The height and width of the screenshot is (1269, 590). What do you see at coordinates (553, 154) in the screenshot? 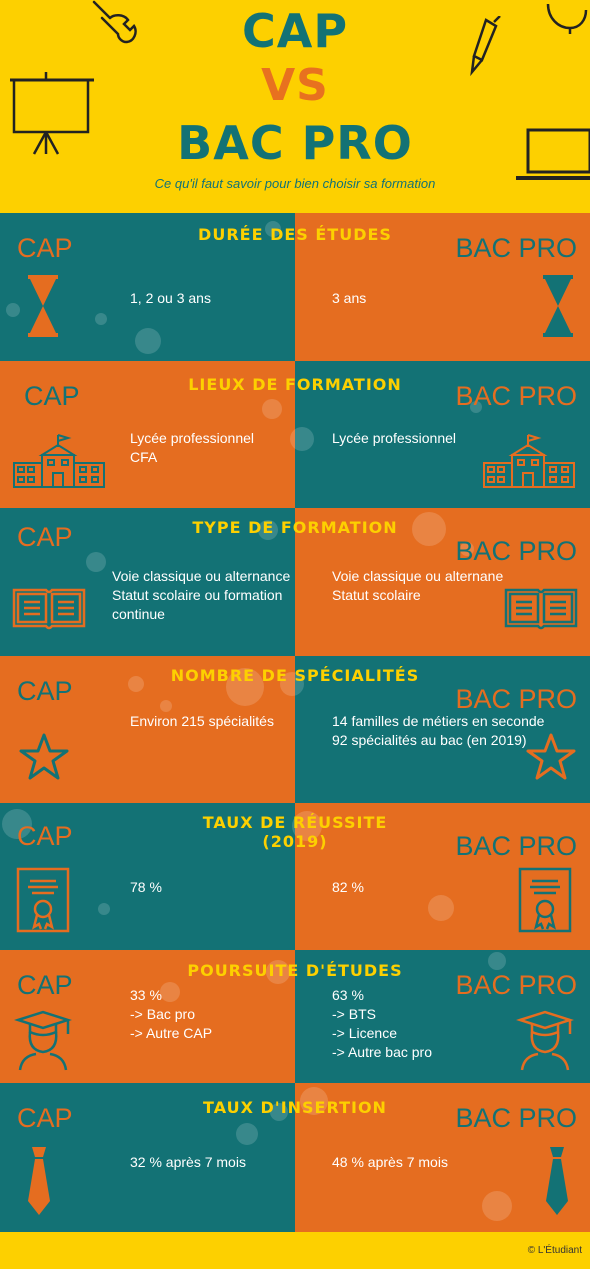
I see `laptop-icon` at bounding box center [553, 154].